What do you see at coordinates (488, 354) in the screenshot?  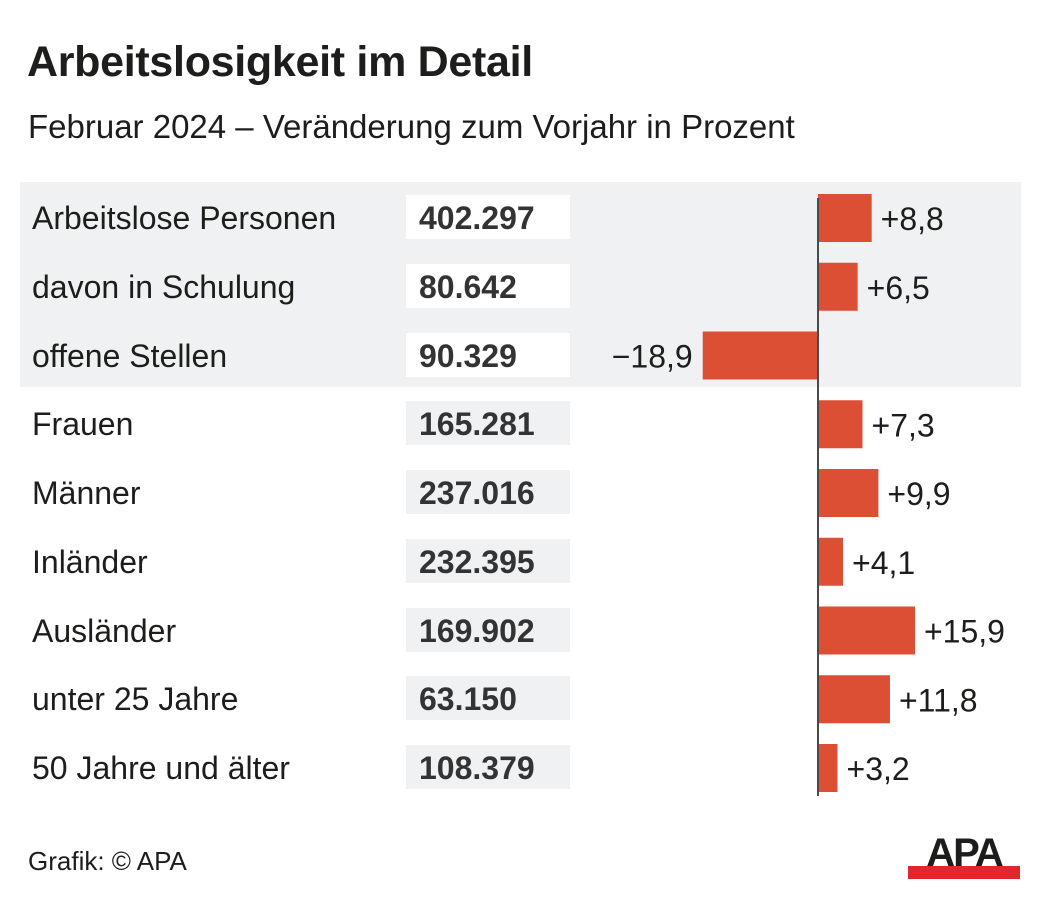 I see `row-count: 90.329` at bounding box center [488, 354].